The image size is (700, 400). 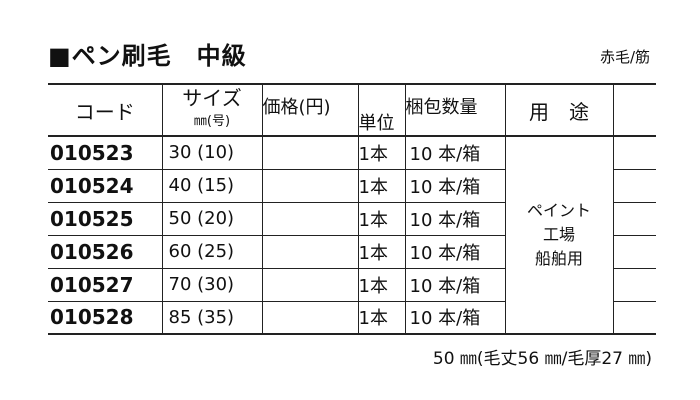 What do you see at coordinates (542, 359) in the screenshot?
I see `footnote: 50 ㎜(毛丈56 ㎜/毛厚27 ㎜)` at bounding box center [542, 359].